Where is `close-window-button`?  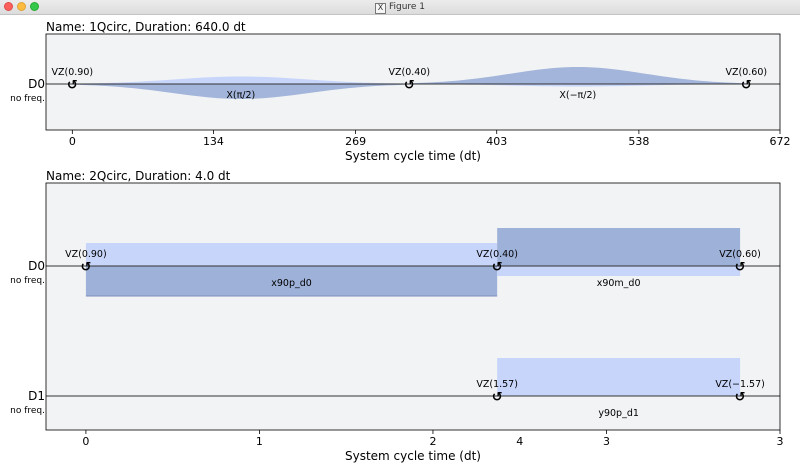
close-window-button is located at coordinates (8, 6).